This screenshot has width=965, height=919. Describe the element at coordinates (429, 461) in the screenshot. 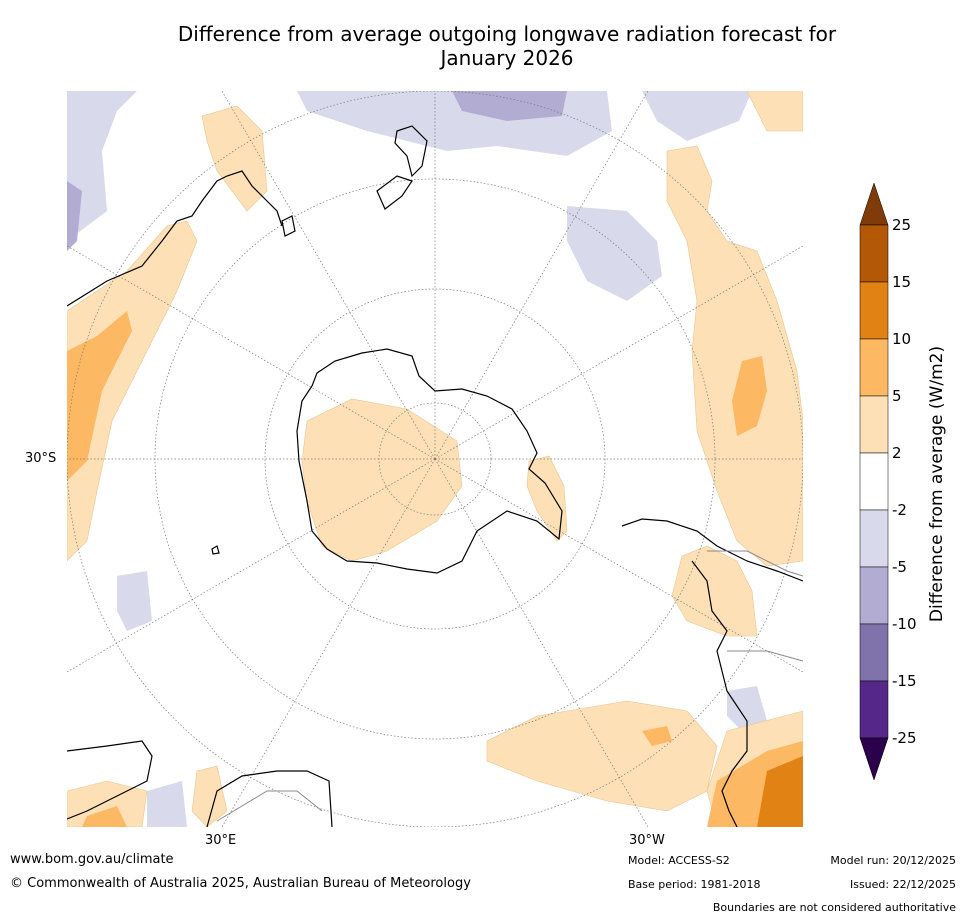

I see `antarctica-coast` at that location.